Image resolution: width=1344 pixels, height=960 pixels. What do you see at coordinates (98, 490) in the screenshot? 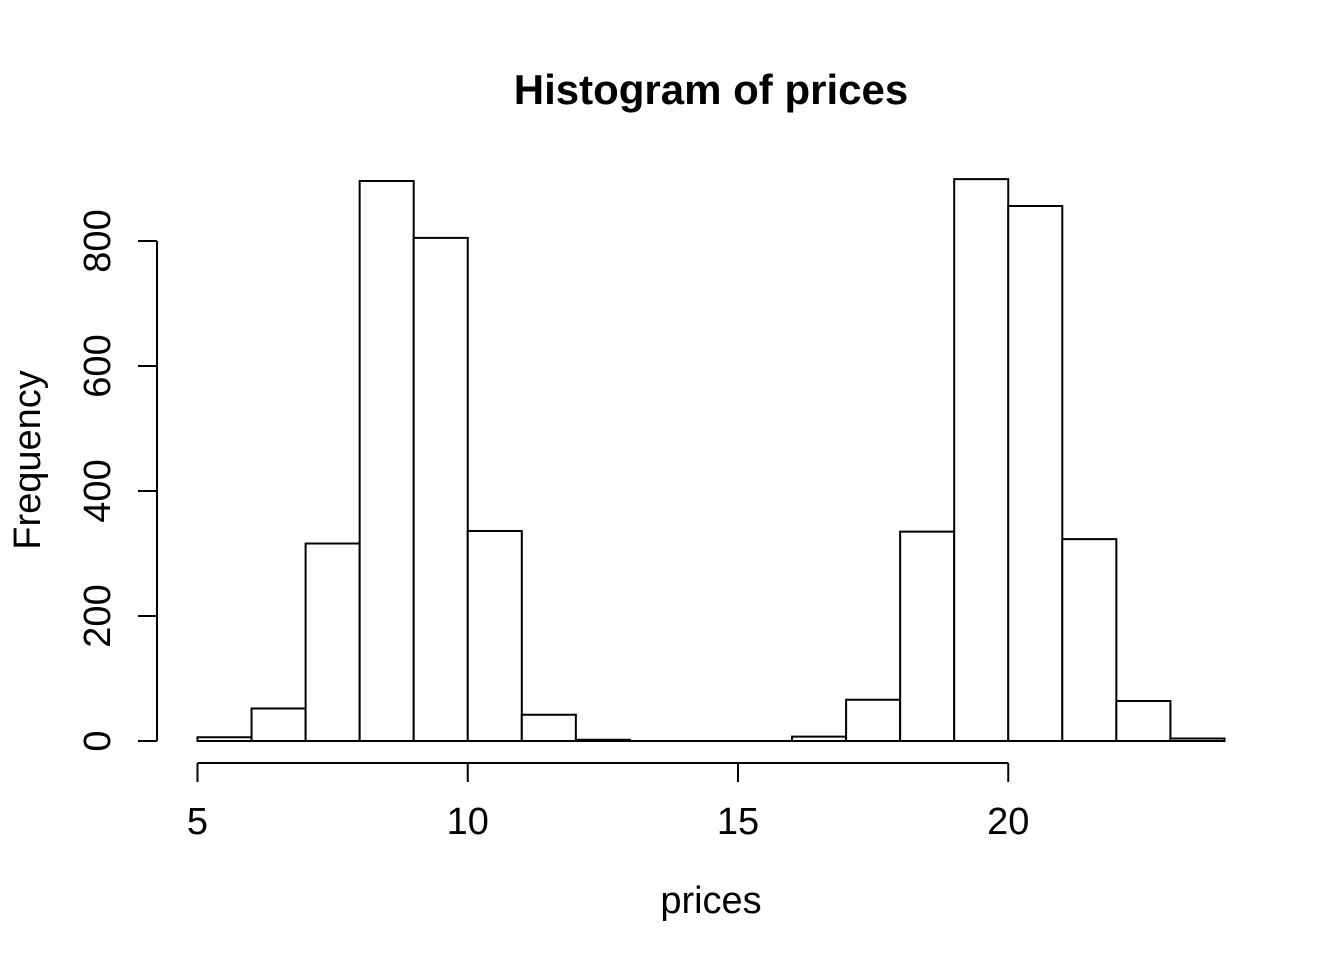
I see `y-tick-label: 400` at bounding box center [98, 490].